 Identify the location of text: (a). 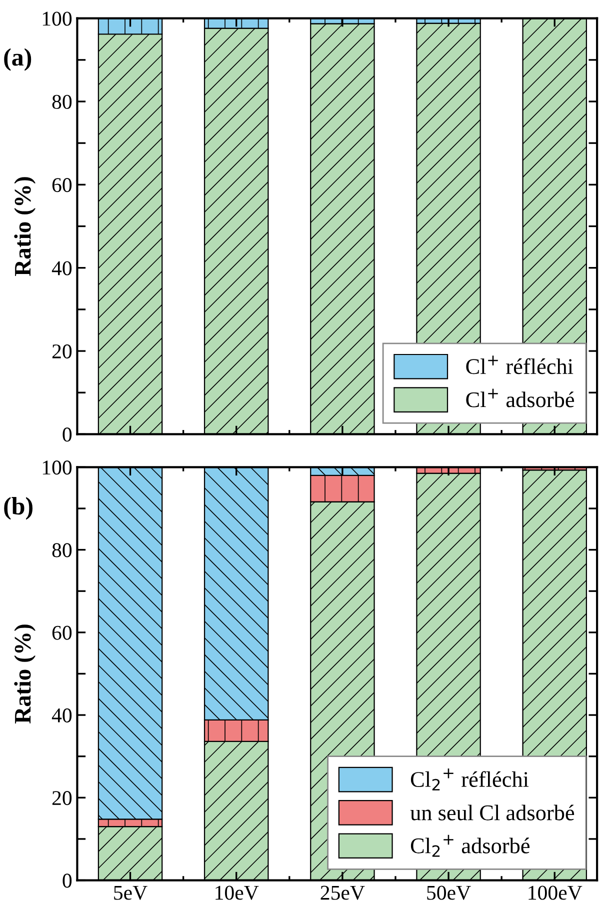
(18, 59).